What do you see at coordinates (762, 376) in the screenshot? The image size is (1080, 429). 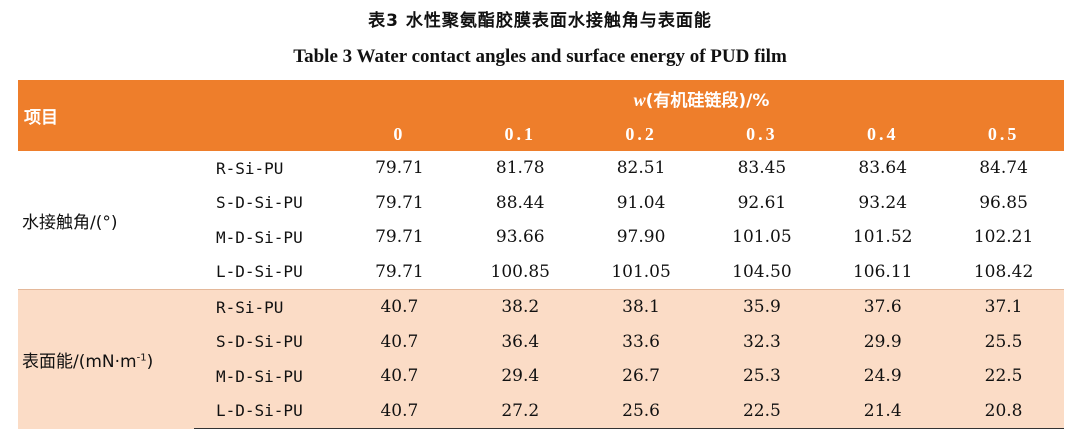 I see `table-cell: 25.3` at bounding box center [762, 376].